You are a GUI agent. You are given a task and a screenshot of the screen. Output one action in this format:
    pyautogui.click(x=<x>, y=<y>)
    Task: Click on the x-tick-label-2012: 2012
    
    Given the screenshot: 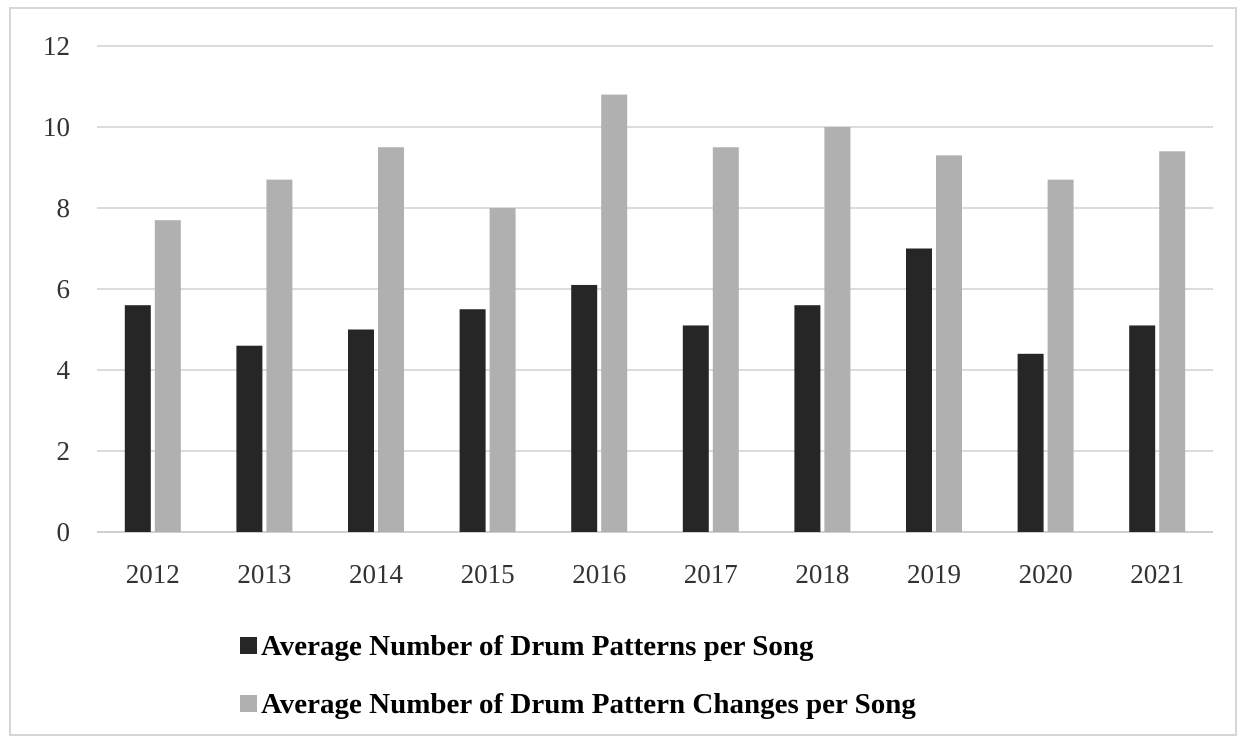 What is the action you would take?
    pyautogui.click(x=153, y=574)
    